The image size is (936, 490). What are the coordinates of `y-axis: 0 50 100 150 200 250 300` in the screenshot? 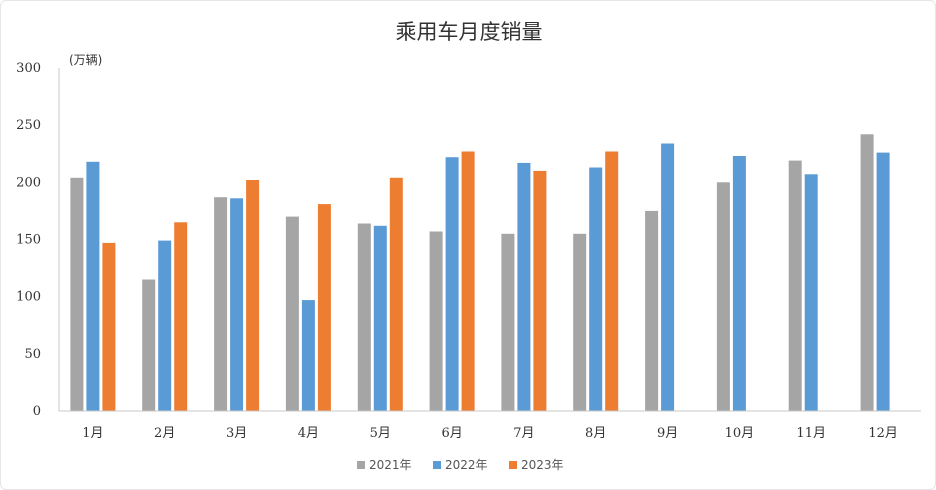 It's located at (38, 240).